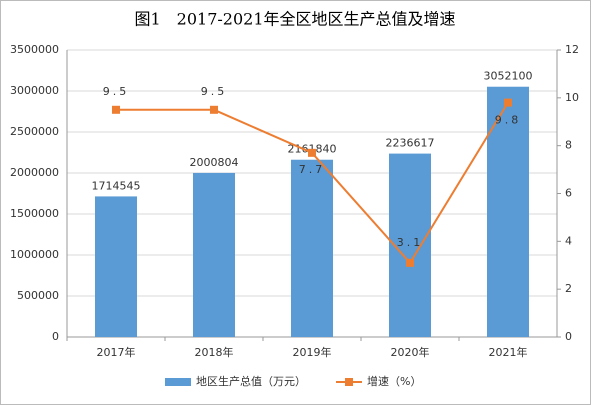 The height and width of the screenshot is (405, 591). I want to click on legend-label: 增速（%）, so click(394, 381).